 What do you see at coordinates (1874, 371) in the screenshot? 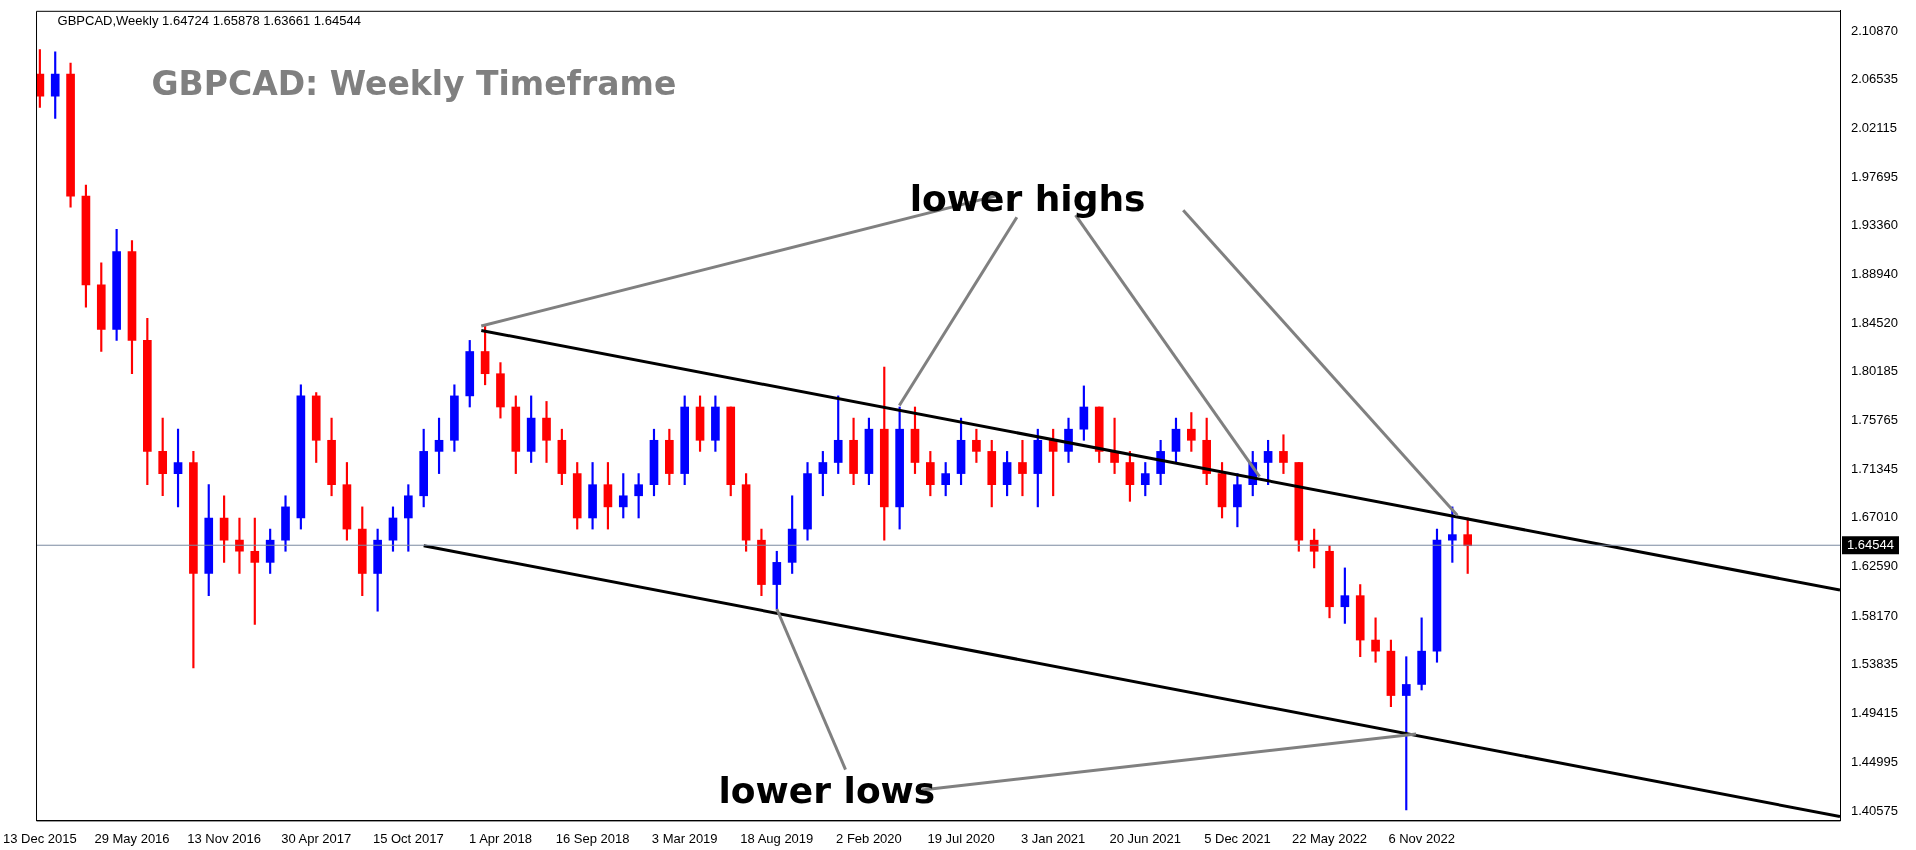
I see `y-tick-label: 1.80185` at bounding box center [1874, 371].